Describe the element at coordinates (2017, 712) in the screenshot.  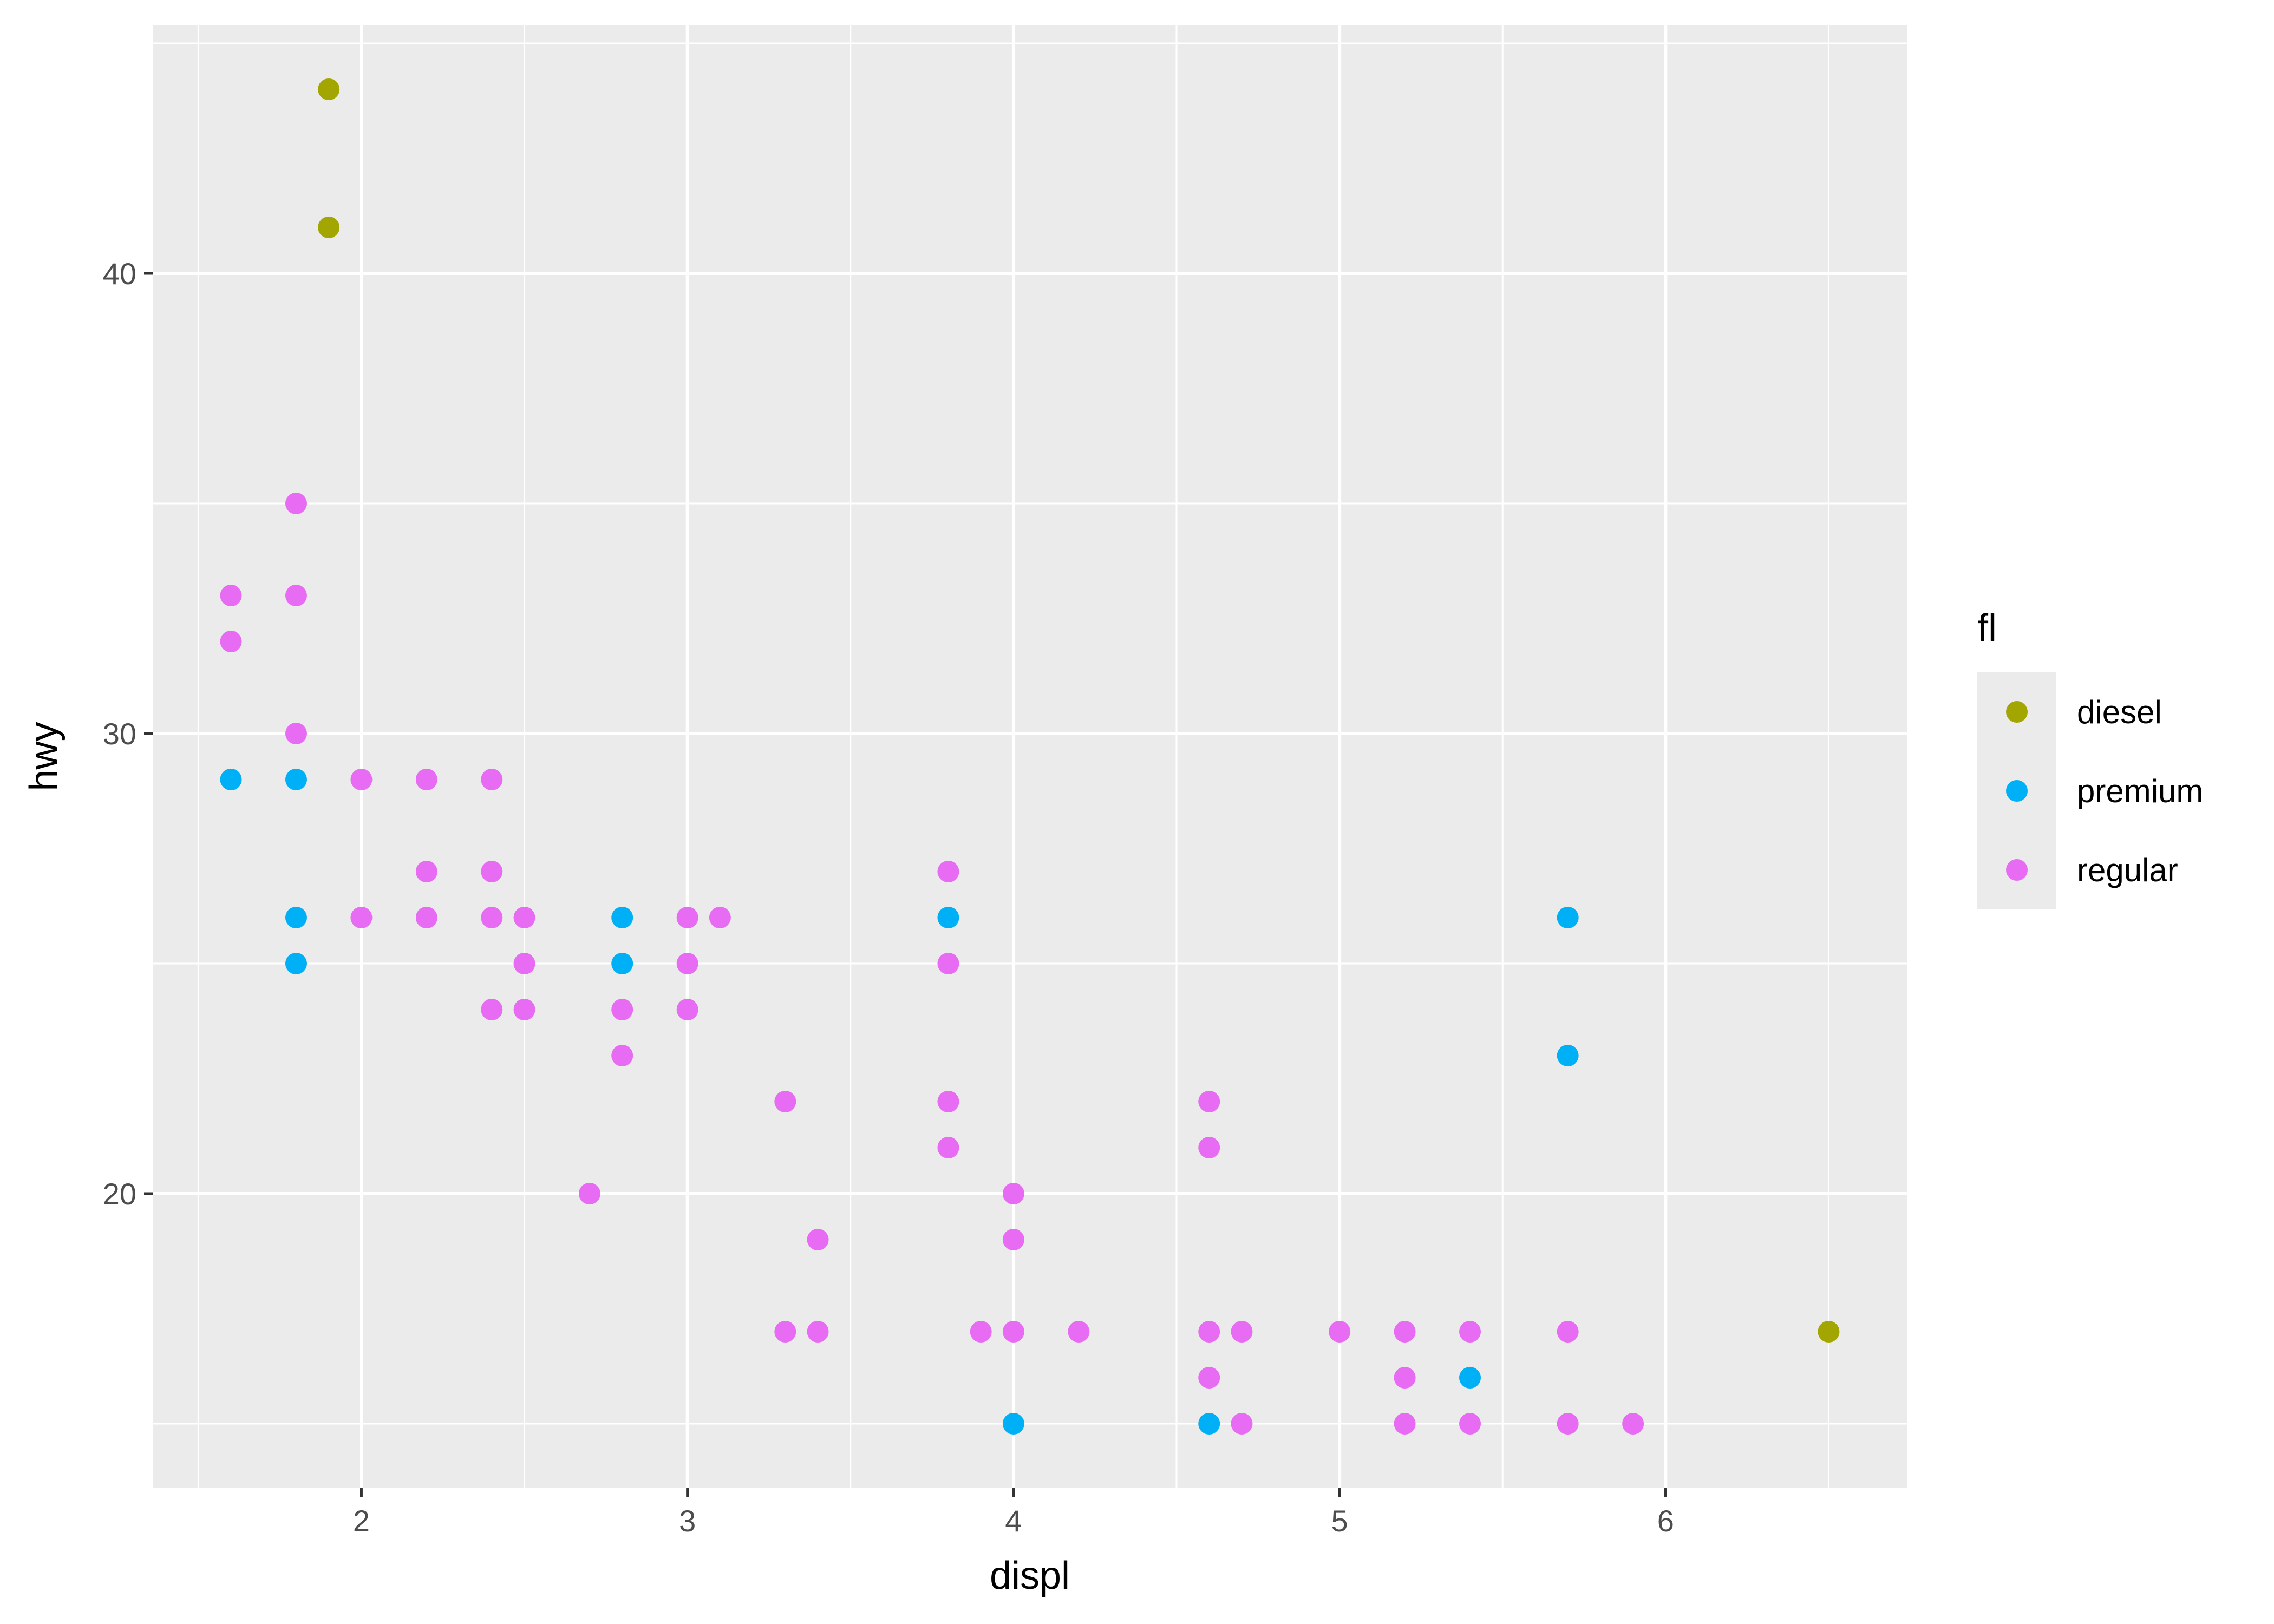
I see `legend-key-diesel` at that location.